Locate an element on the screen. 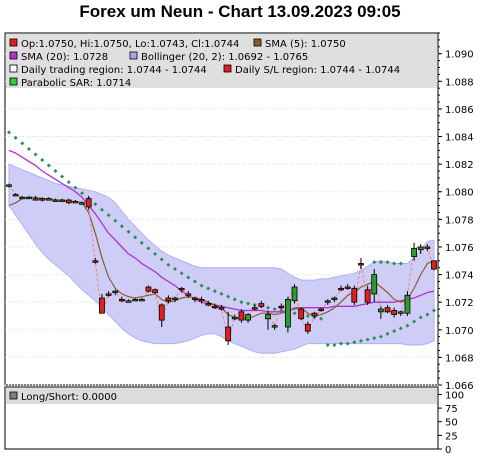  sub-y-tick-label: 75 is located at coordinates (451, 409).